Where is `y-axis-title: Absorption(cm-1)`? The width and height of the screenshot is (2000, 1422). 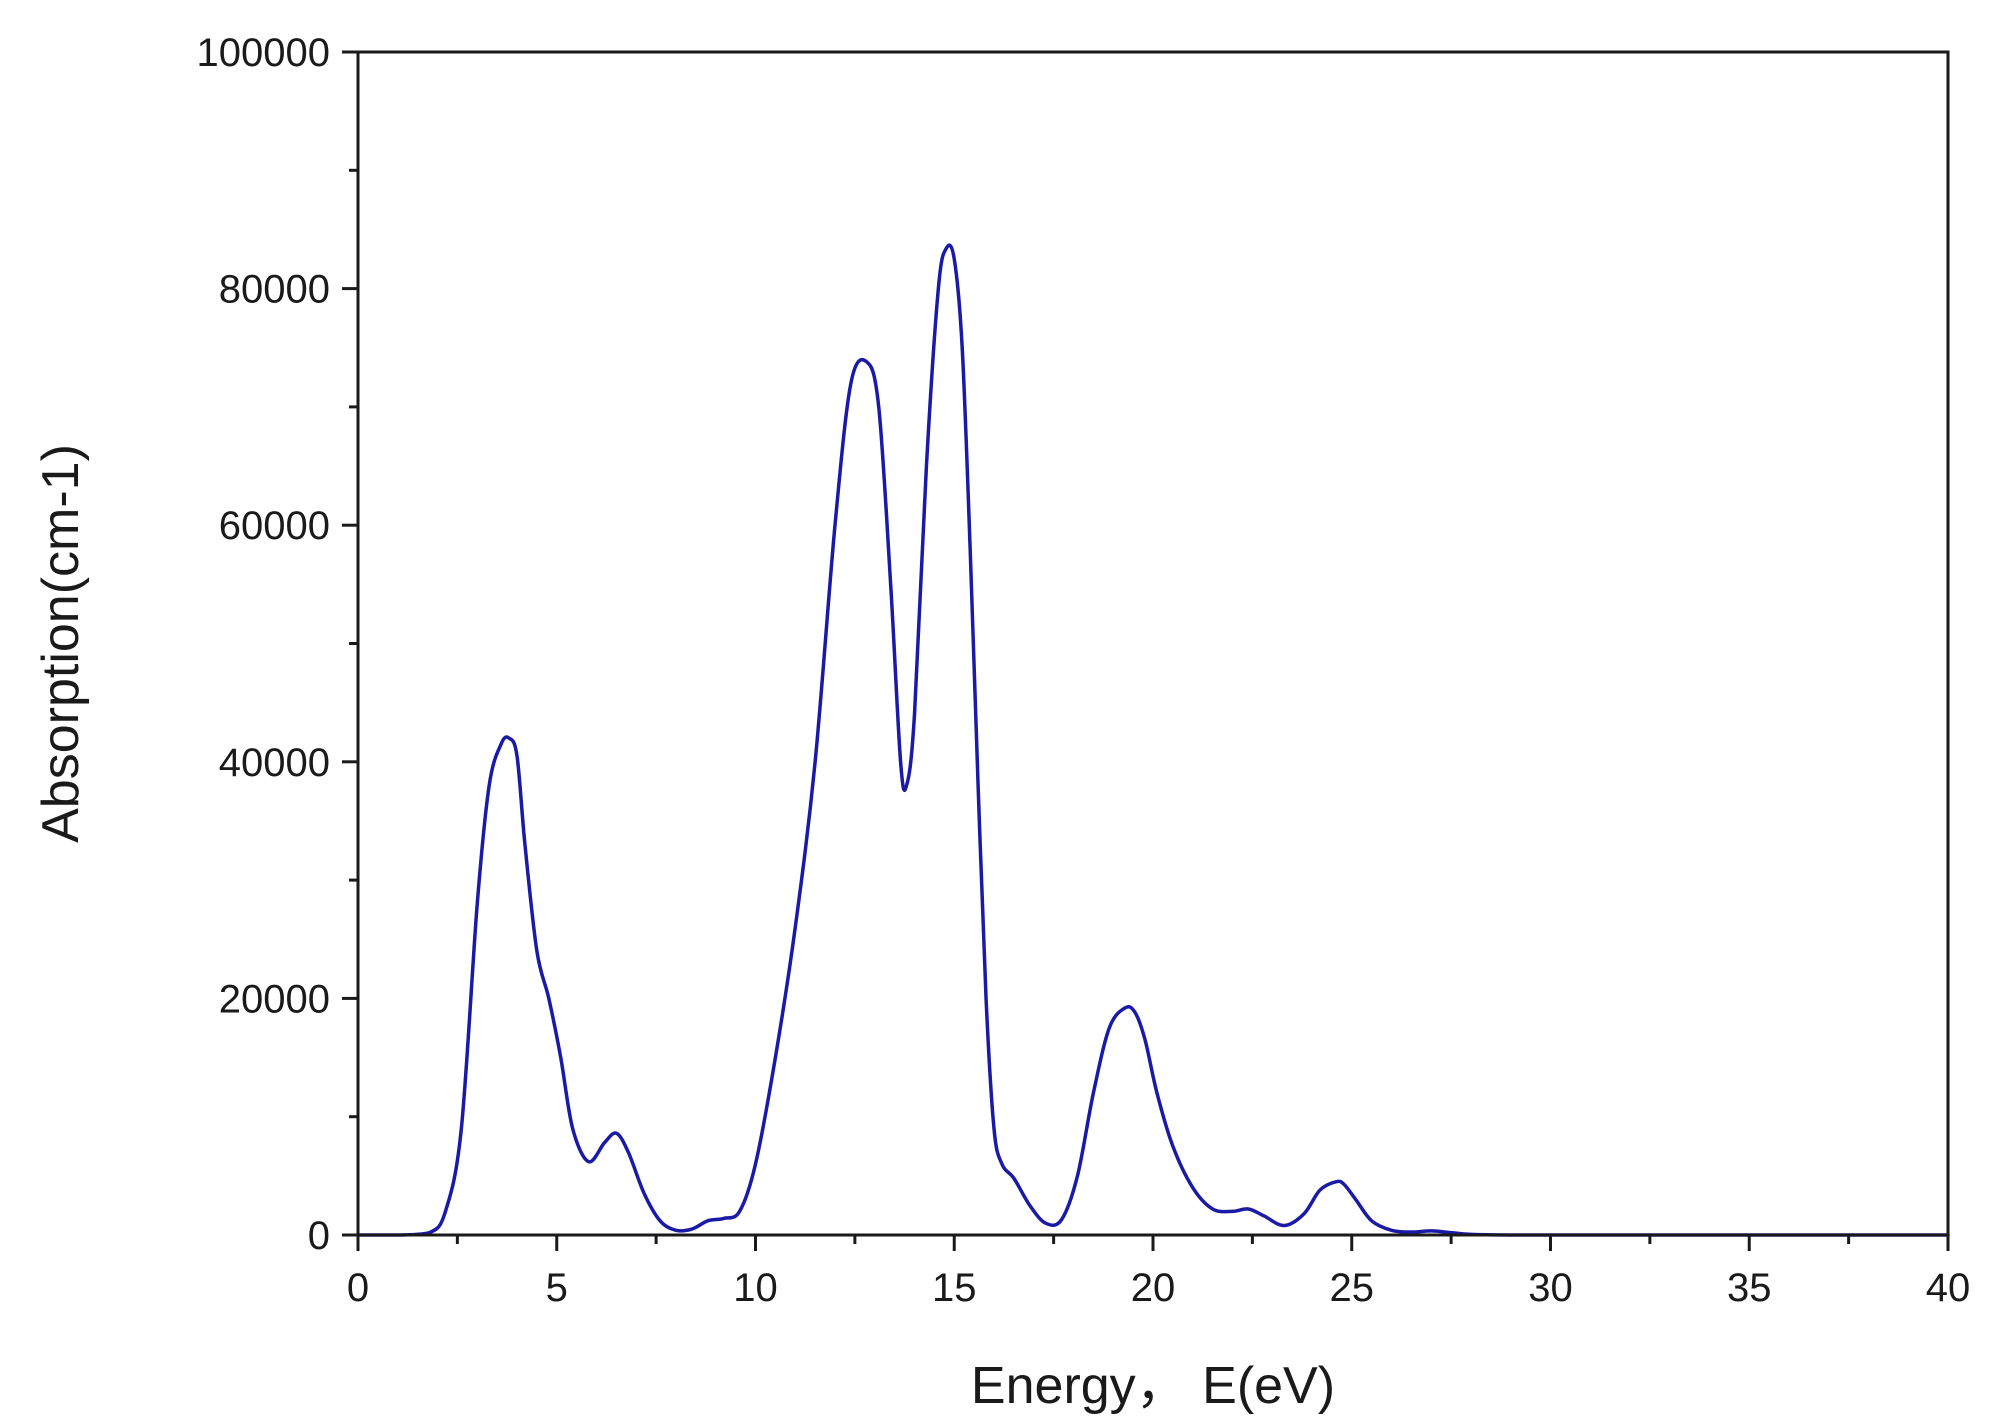
y-axis-title: Absorption(cm-1) is located at coordinates (61, 643).